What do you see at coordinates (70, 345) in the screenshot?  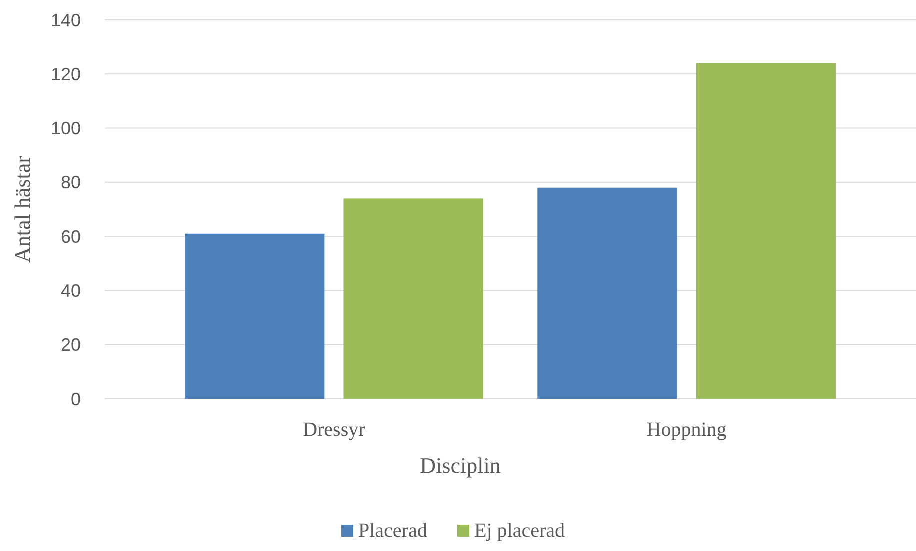 I see `y-tick-label: 20` at bounding box center [70, 345].